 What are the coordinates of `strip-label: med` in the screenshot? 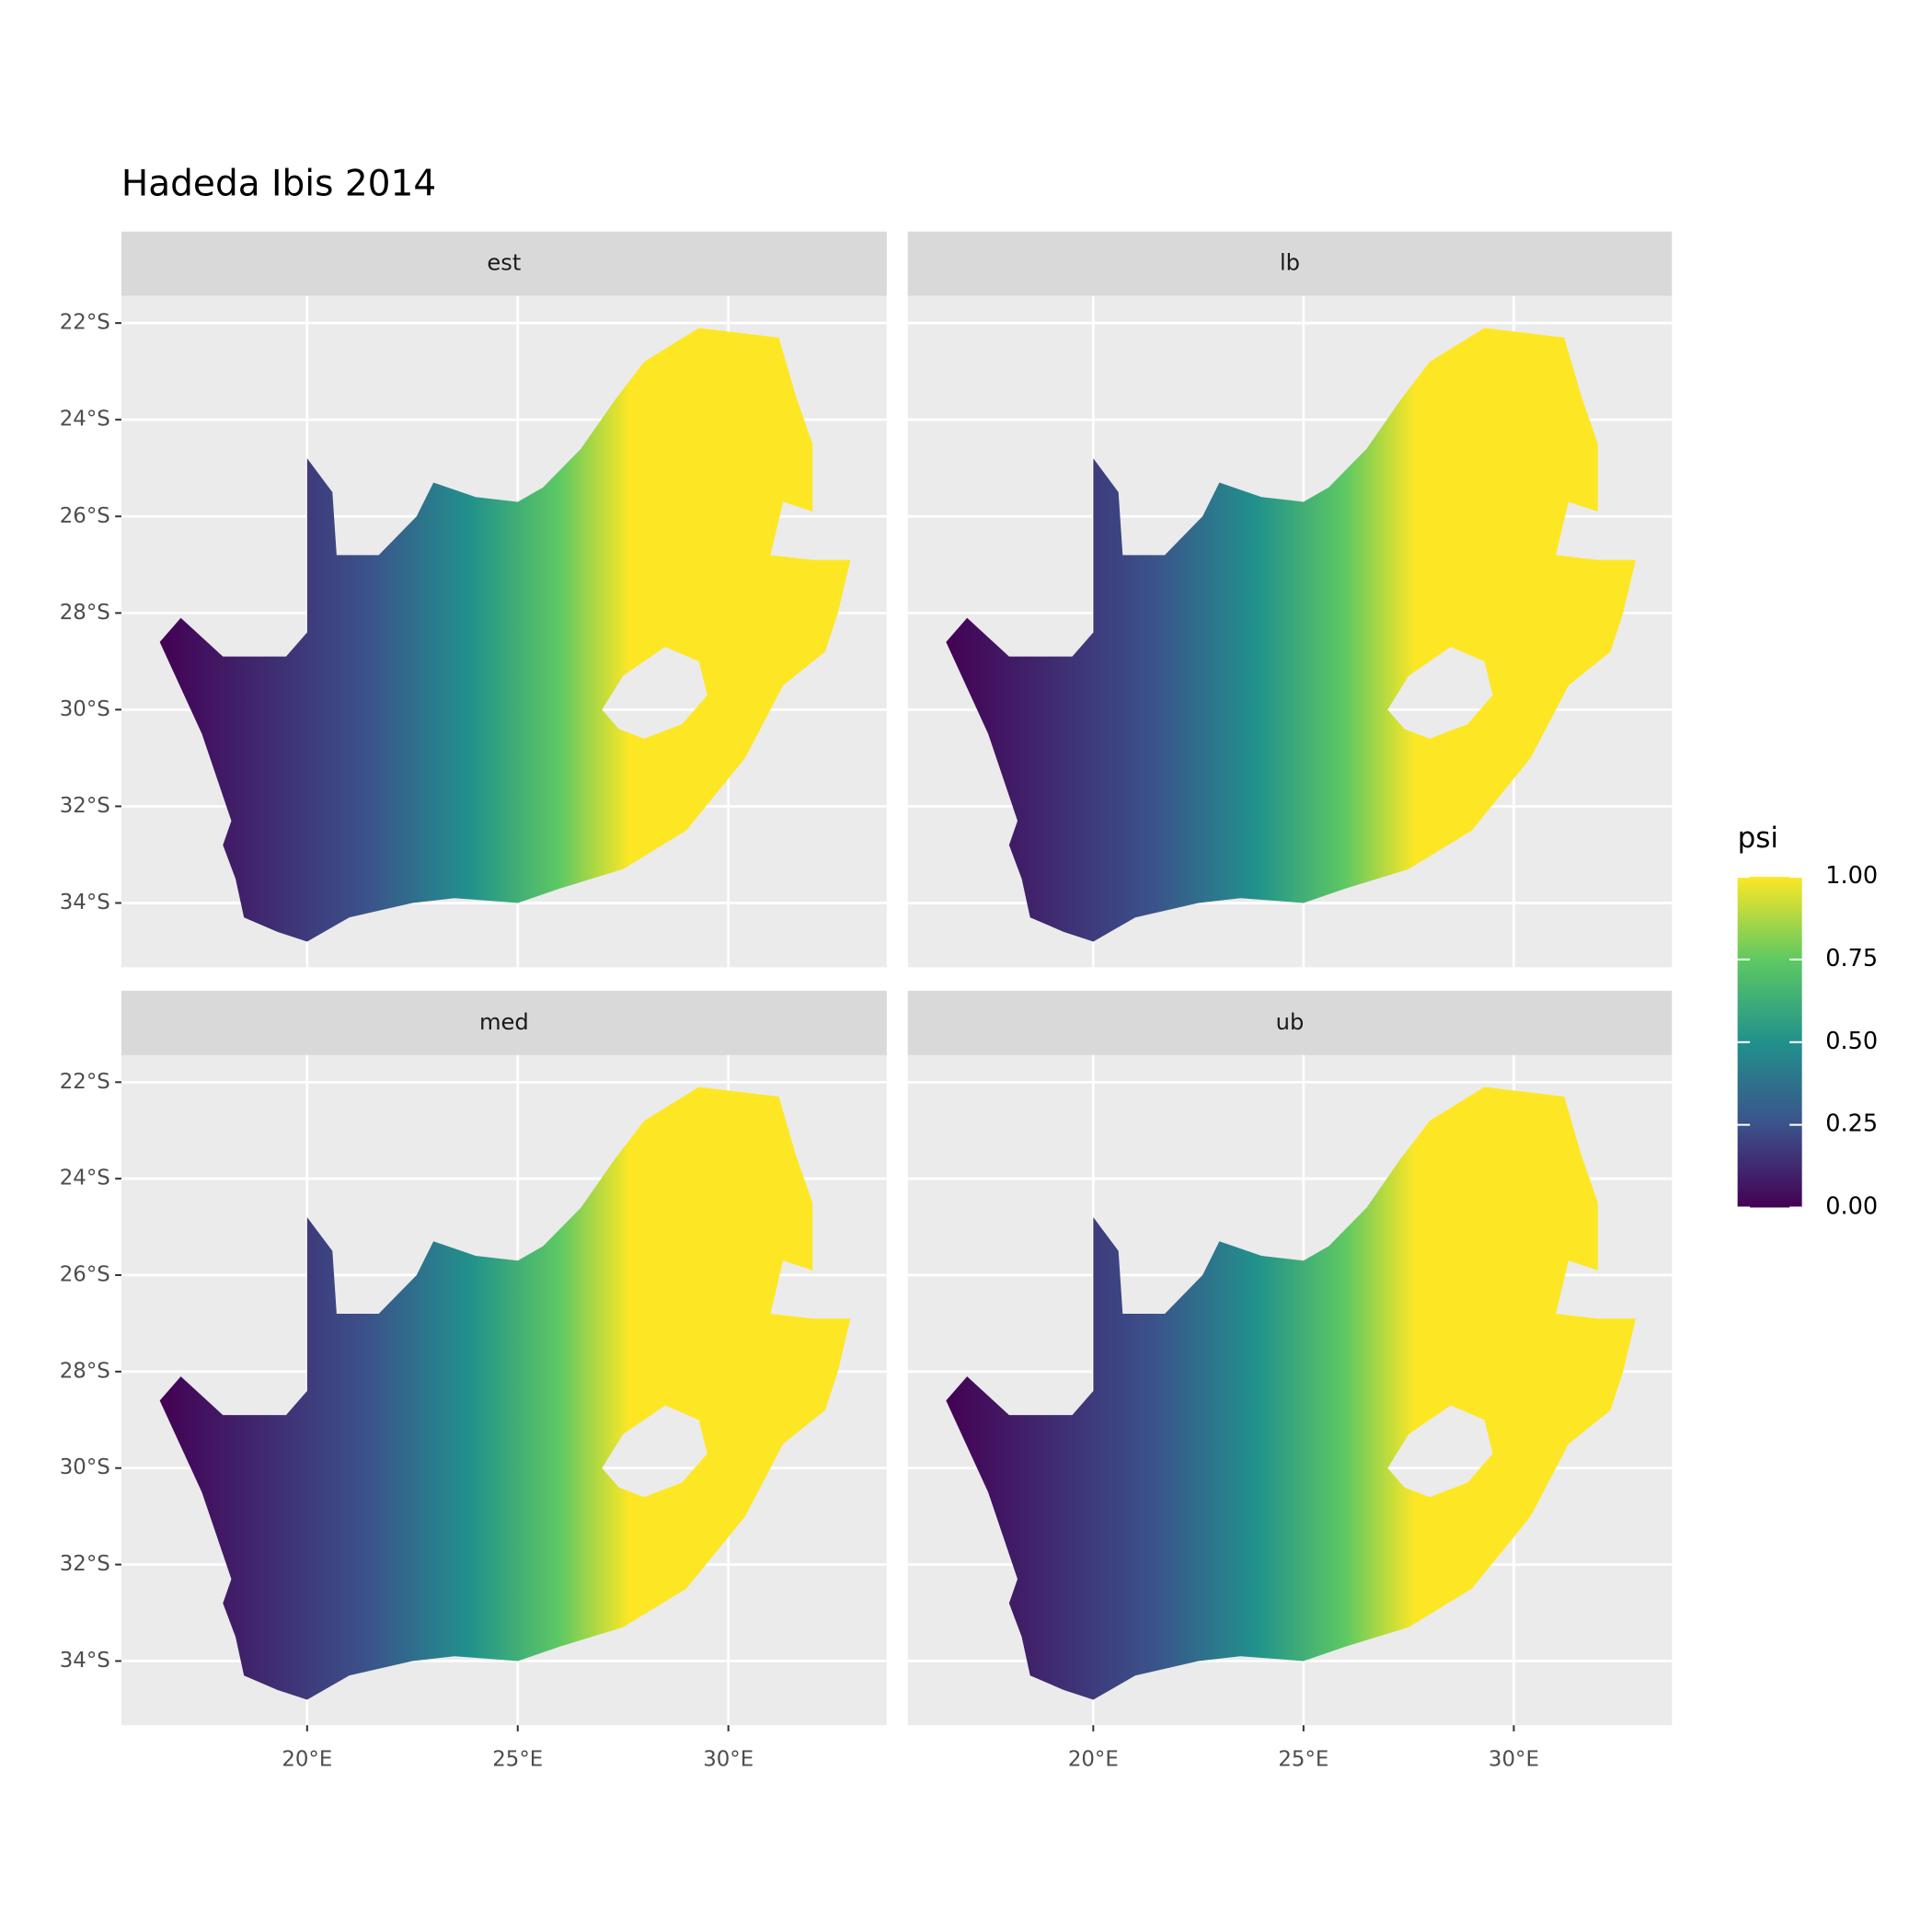 It's located at (504, 1022).